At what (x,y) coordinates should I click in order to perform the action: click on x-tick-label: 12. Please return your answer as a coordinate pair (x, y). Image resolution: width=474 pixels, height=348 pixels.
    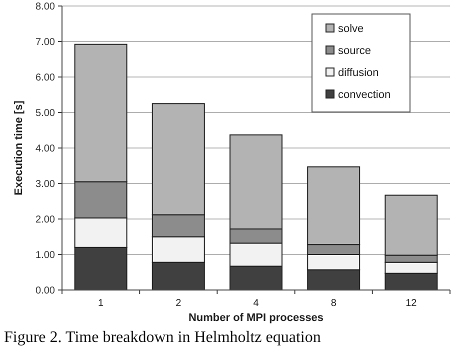
    Looking at the image, I should click on (412, 303).